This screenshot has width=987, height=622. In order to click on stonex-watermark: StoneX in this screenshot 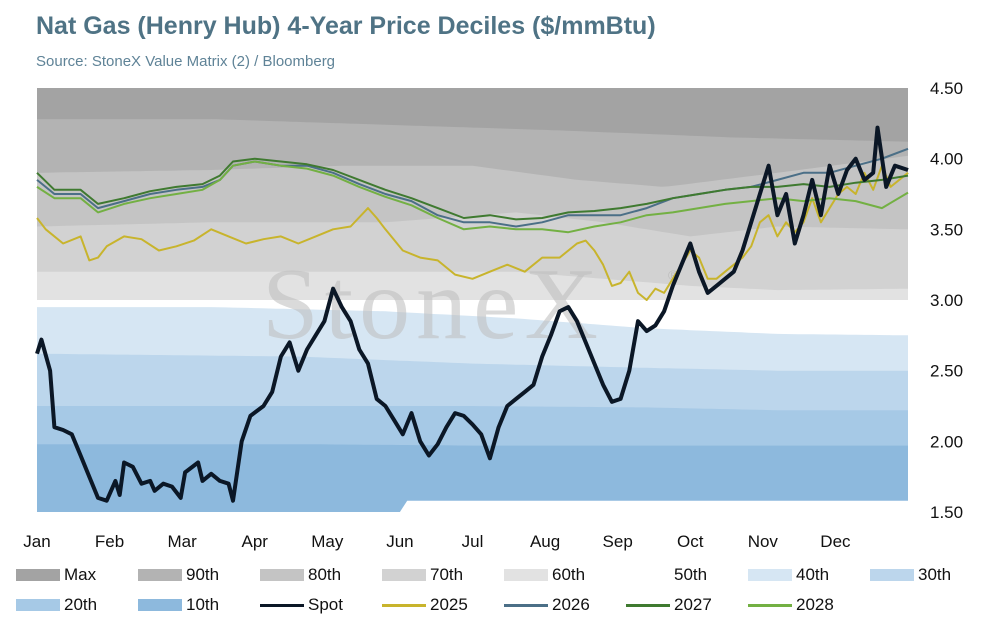, I will do `click(433, 304)`.